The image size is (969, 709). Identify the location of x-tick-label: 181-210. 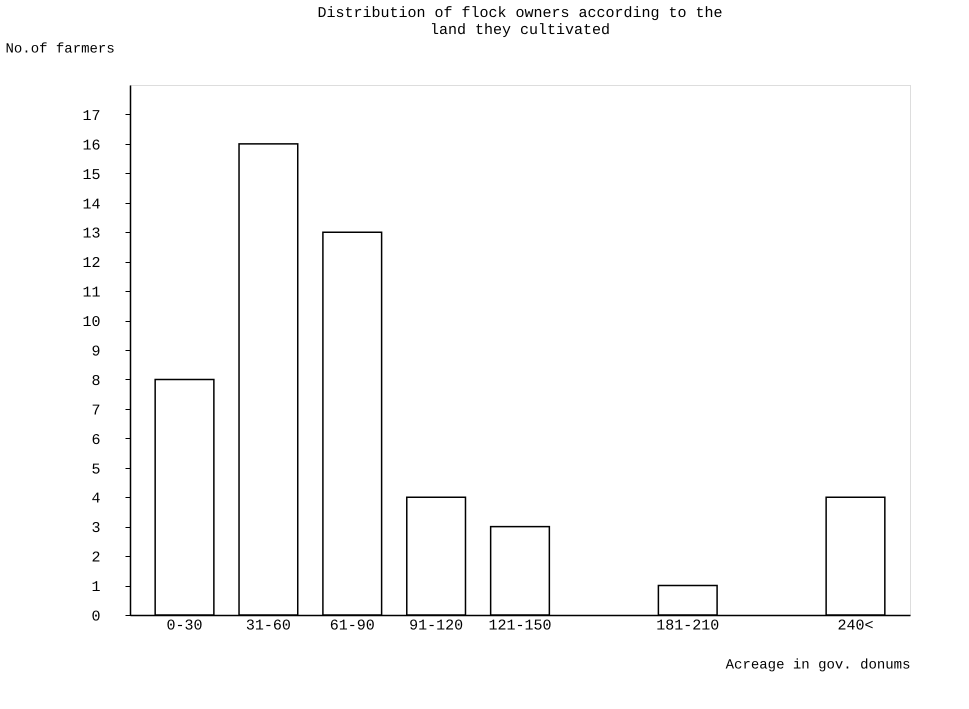
(688, 626).